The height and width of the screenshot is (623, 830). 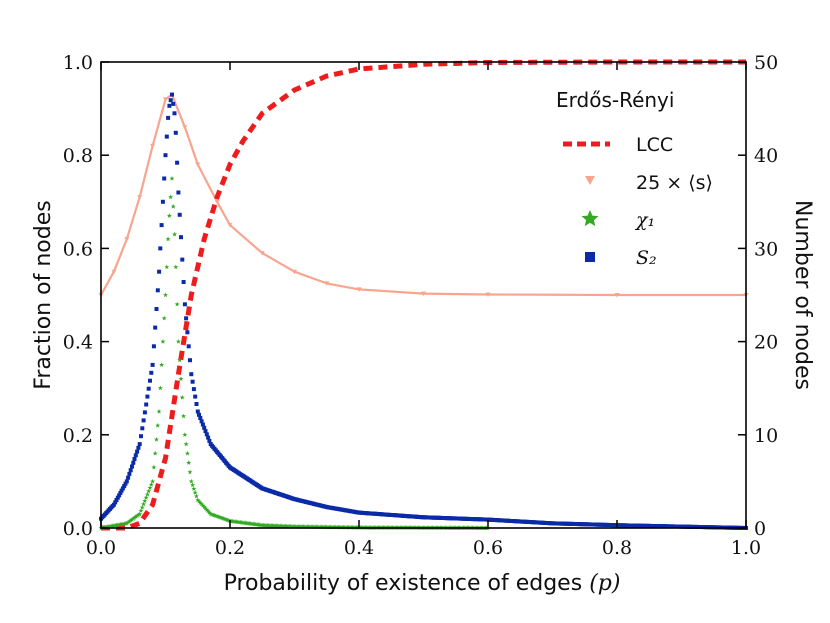 I want to click on x-tick-label: 0.4, so click(x=359, y=548).